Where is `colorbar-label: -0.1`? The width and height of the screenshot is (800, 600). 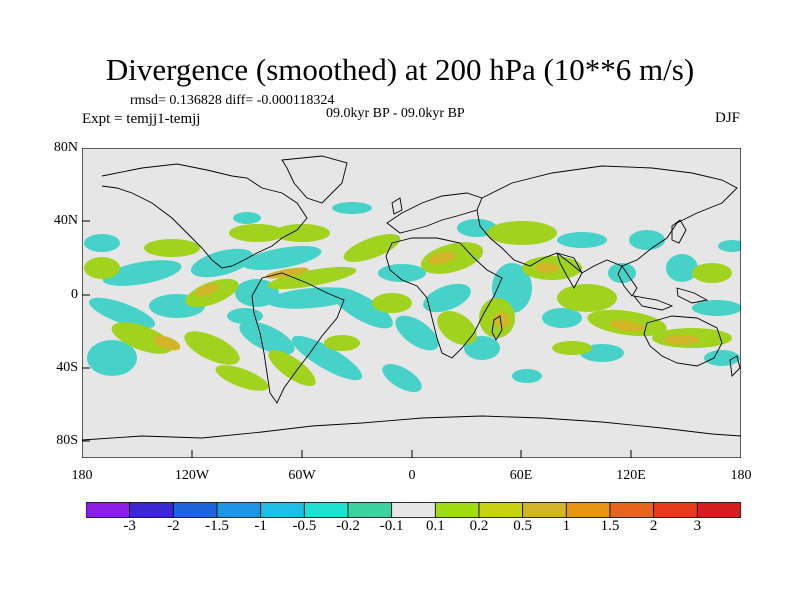
colorbar-label: -0.1 is located at coordinates (391, 526).